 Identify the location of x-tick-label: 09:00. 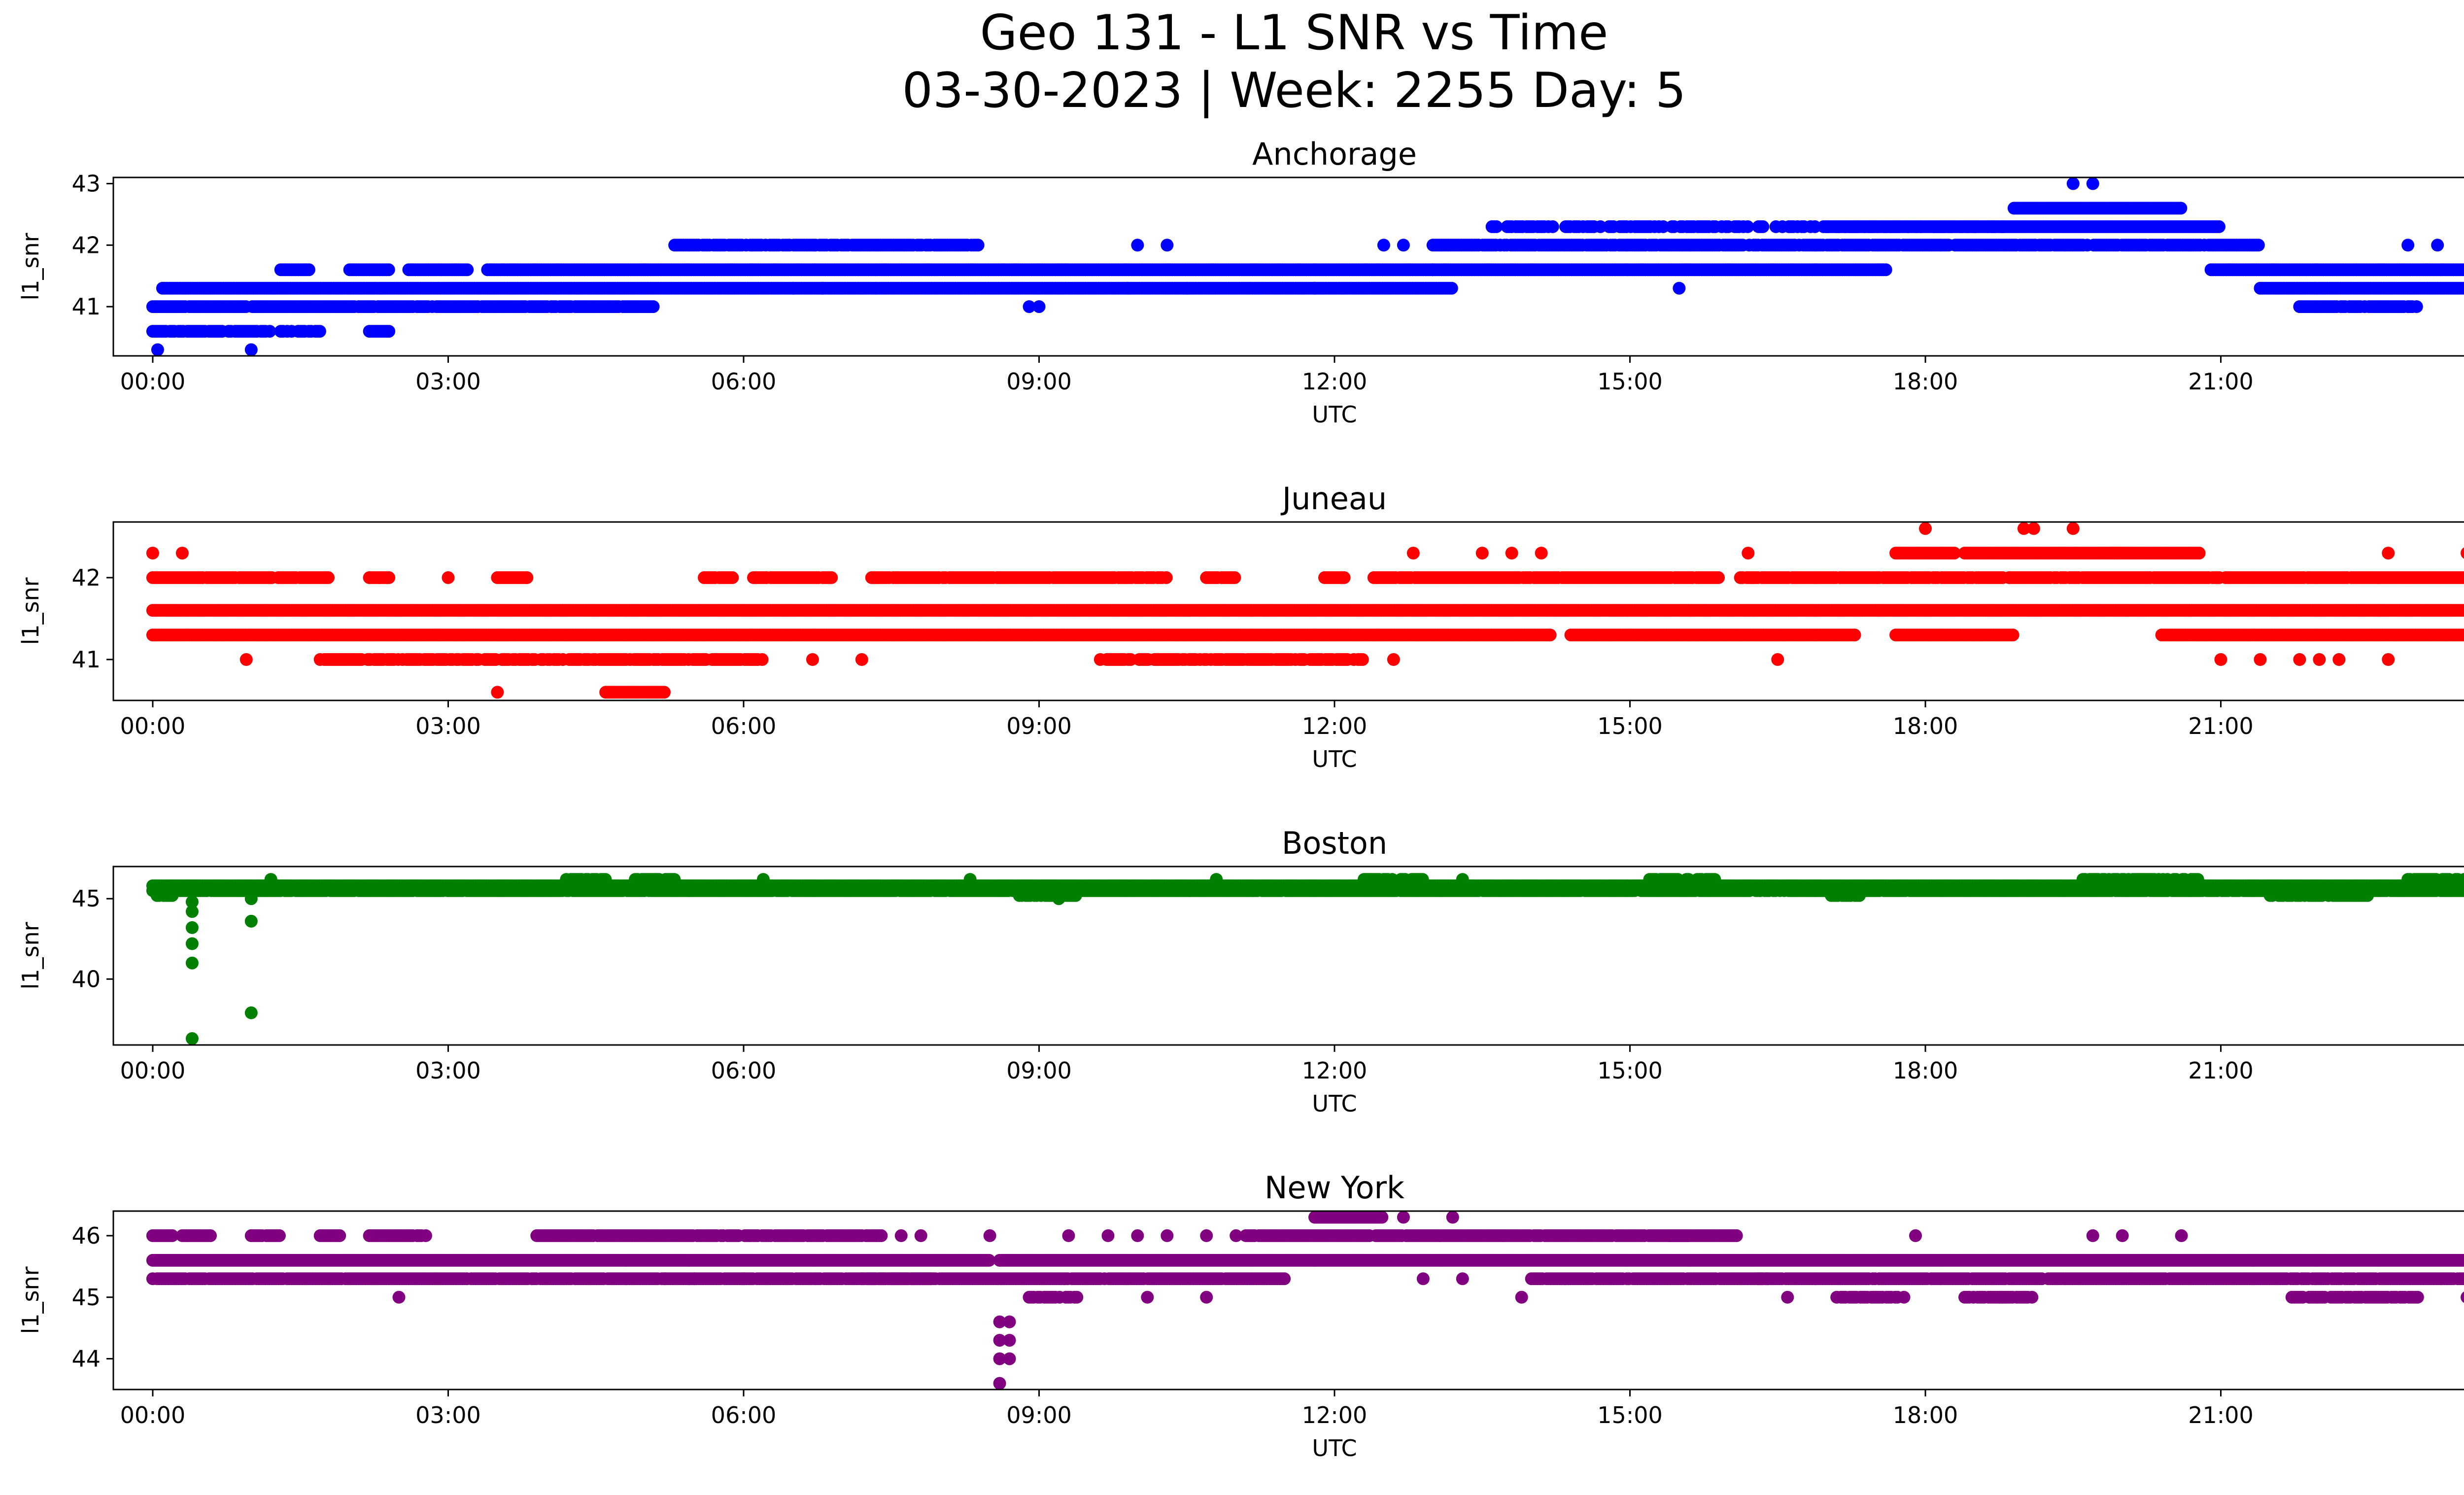
(1039, 381).